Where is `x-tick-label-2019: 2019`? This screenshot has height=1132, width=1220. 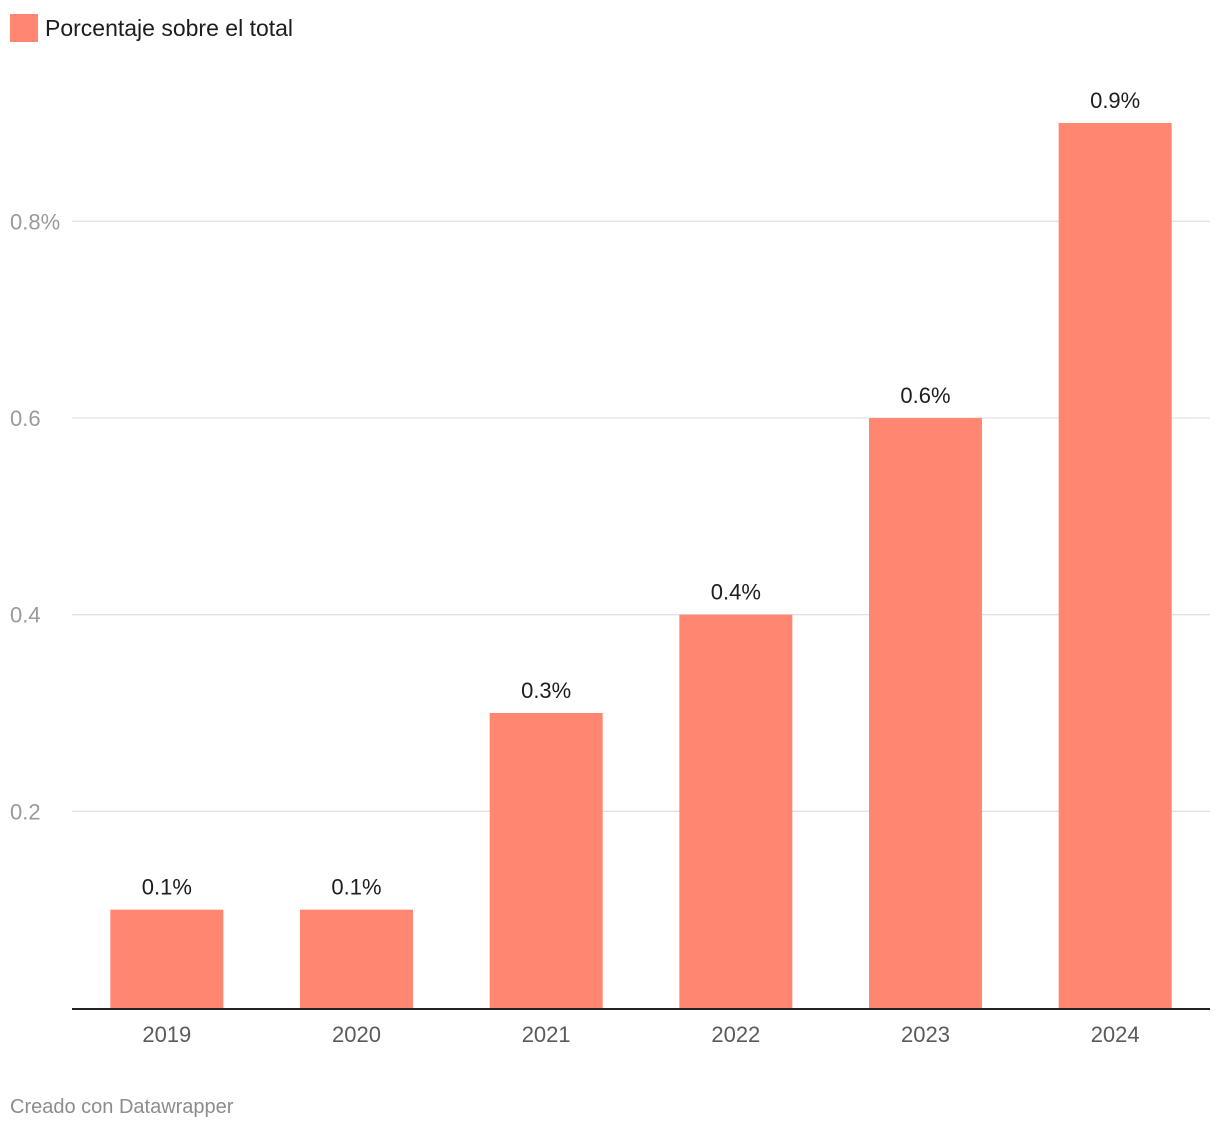
x-tick-label-2019: 2019 is located at coordinates (166, 1034).